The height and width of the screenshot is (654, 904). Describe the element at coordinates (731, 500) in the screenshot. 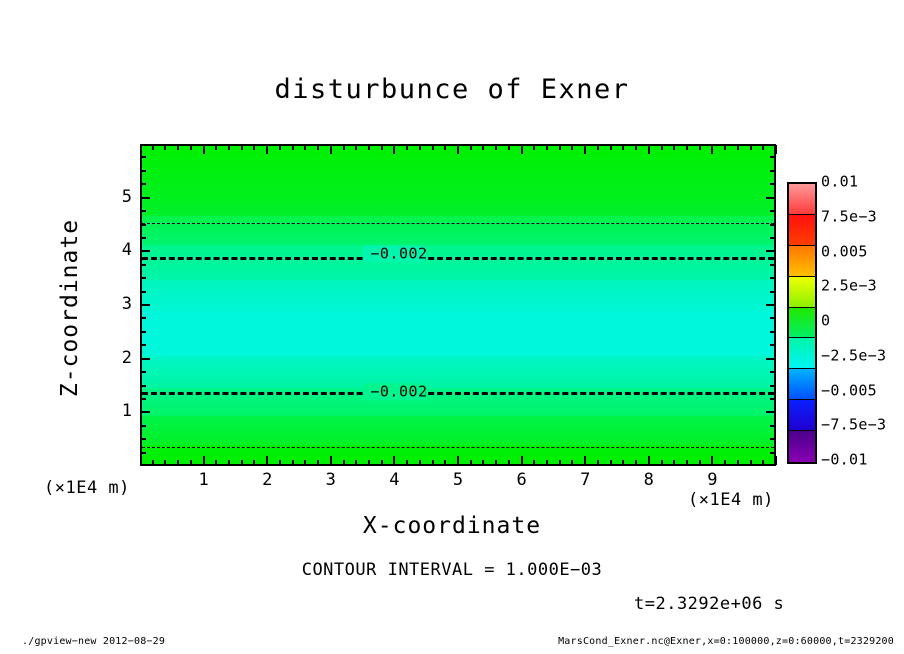

I see `x-unit-label-right: (×1E4 m)` at that location.